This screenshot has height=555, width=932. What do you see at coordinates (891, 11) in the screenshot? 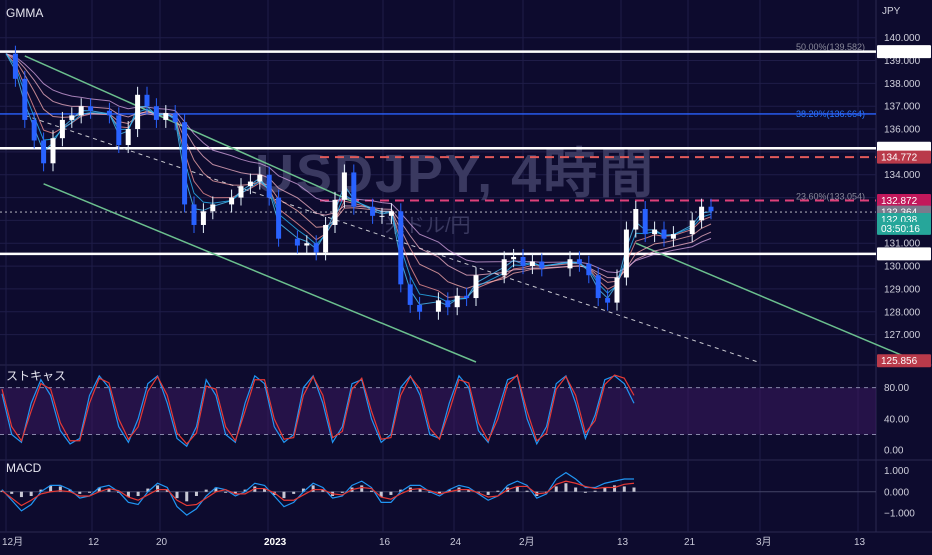
I see `currency-label: JPY` at bounding box center [891, 11].